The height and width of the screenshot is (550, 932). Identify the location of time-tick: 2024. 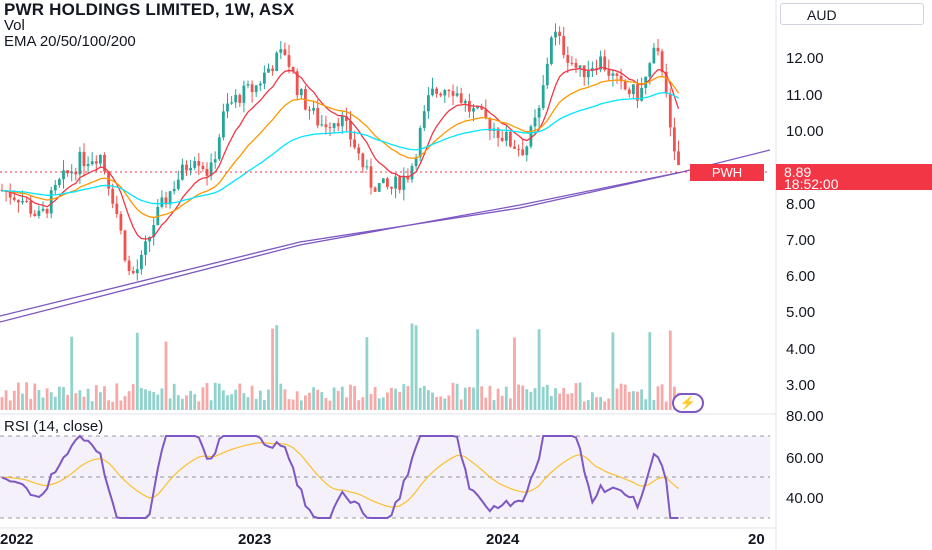
(503, 539).